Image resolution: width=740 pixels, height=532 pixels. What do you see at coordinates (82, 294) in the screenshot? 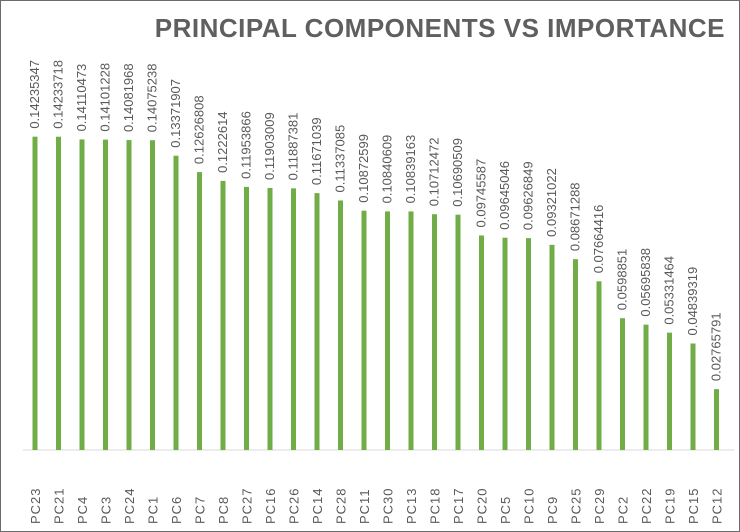
I see `bar-pc4` at bounding box center [82, 294].